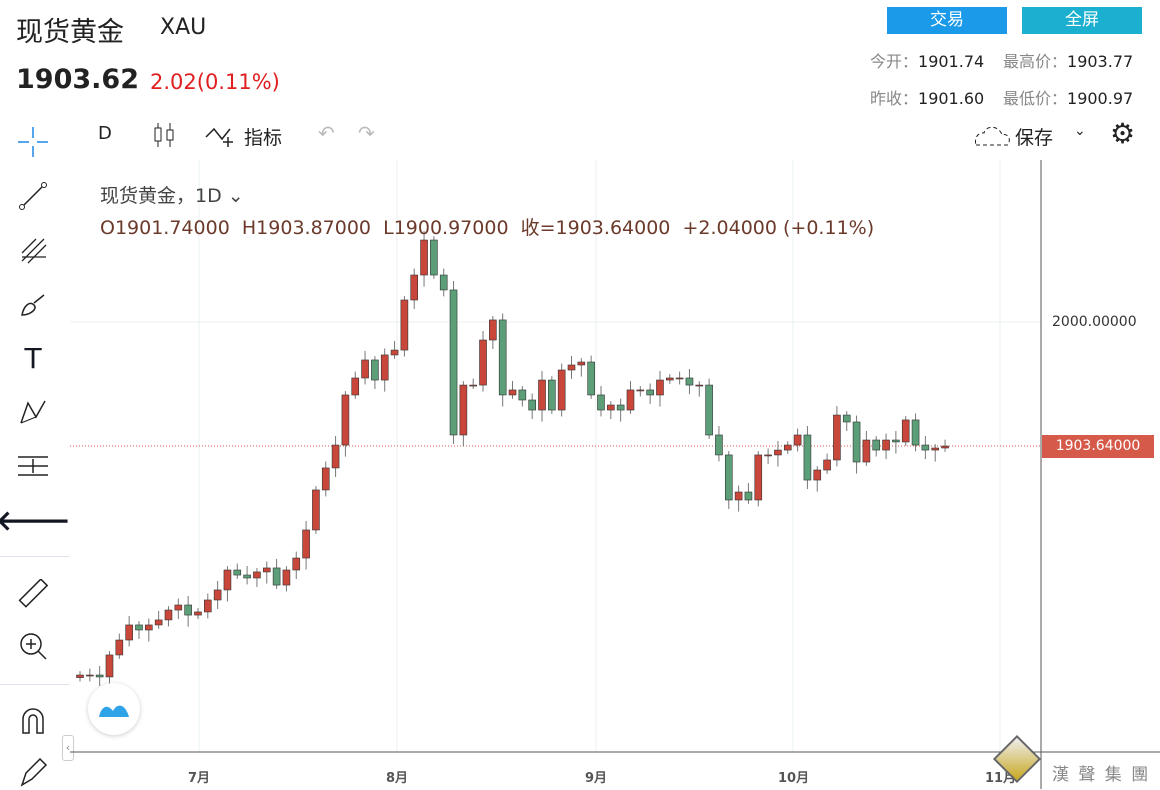 Image resolution: width=1160 pixels, height=790 pixels. Describe the element at coordinates (1123, 133) in the screenshot. I see `gear-icon: ⚙` at that location.